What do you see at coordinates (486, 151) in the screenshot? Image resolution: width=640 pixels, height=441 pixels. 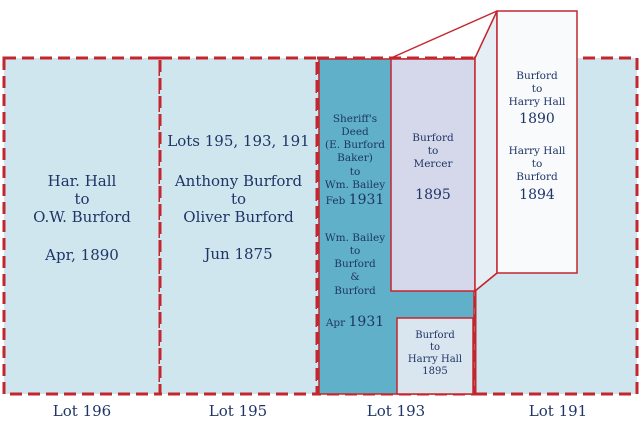 I see `callout-box-side` at bounding box center [486, 151].